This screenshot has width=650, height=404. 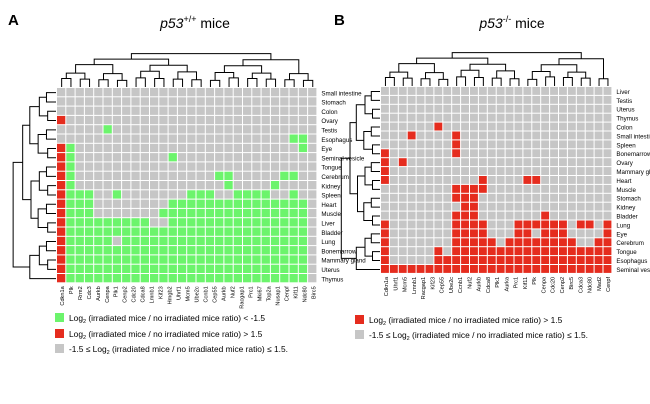 I want to click on gene-label: Aurkb, so click(x=224, y=293).